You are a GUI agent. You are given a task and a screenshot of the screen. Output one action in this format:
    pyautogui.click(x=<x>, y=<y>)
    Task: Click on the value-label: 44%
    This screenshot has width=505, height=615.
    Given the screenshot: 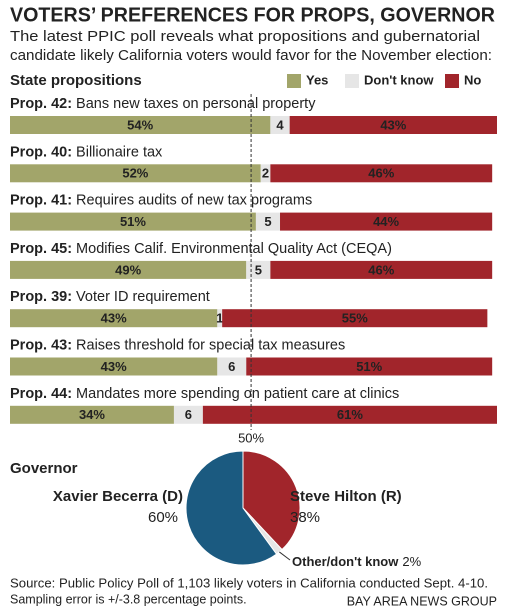 What is the action you would take?
    pyautogui.click(x=386, y=221)
    